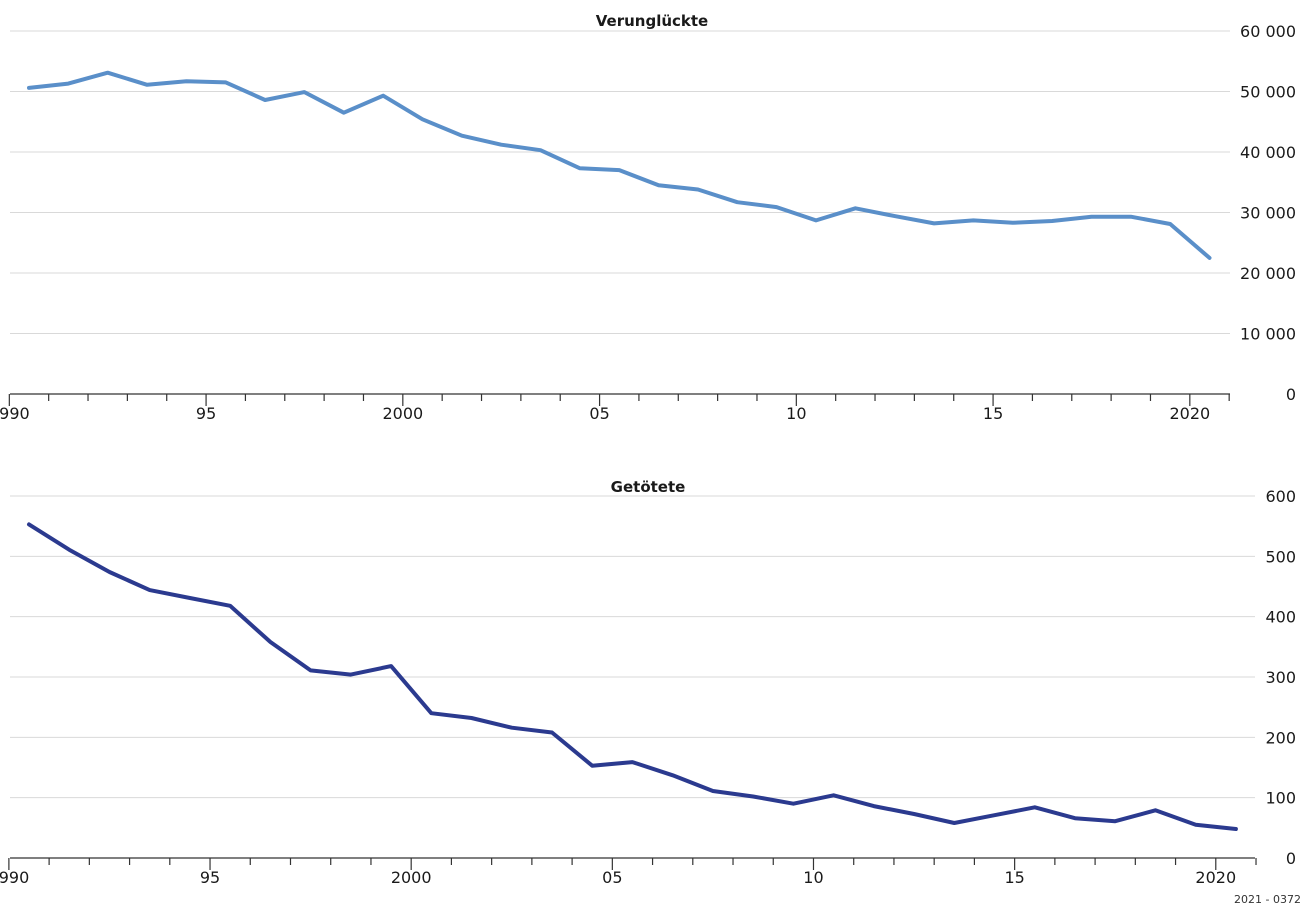  Describe the element at coordinates (1268, 152) in the screenshot. I see `y-tick-label: 40 000` at that location.